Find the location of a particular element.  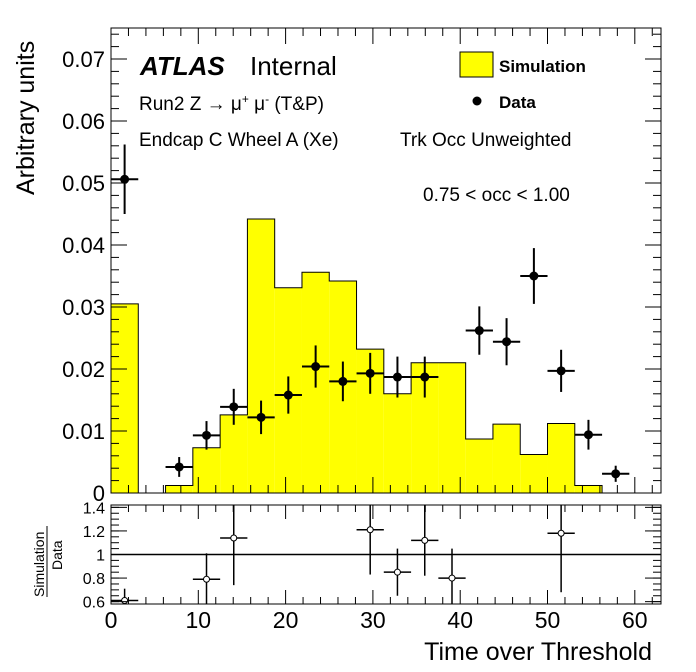

y-tick-label: 0.03 is located at coordinates (83, 307).